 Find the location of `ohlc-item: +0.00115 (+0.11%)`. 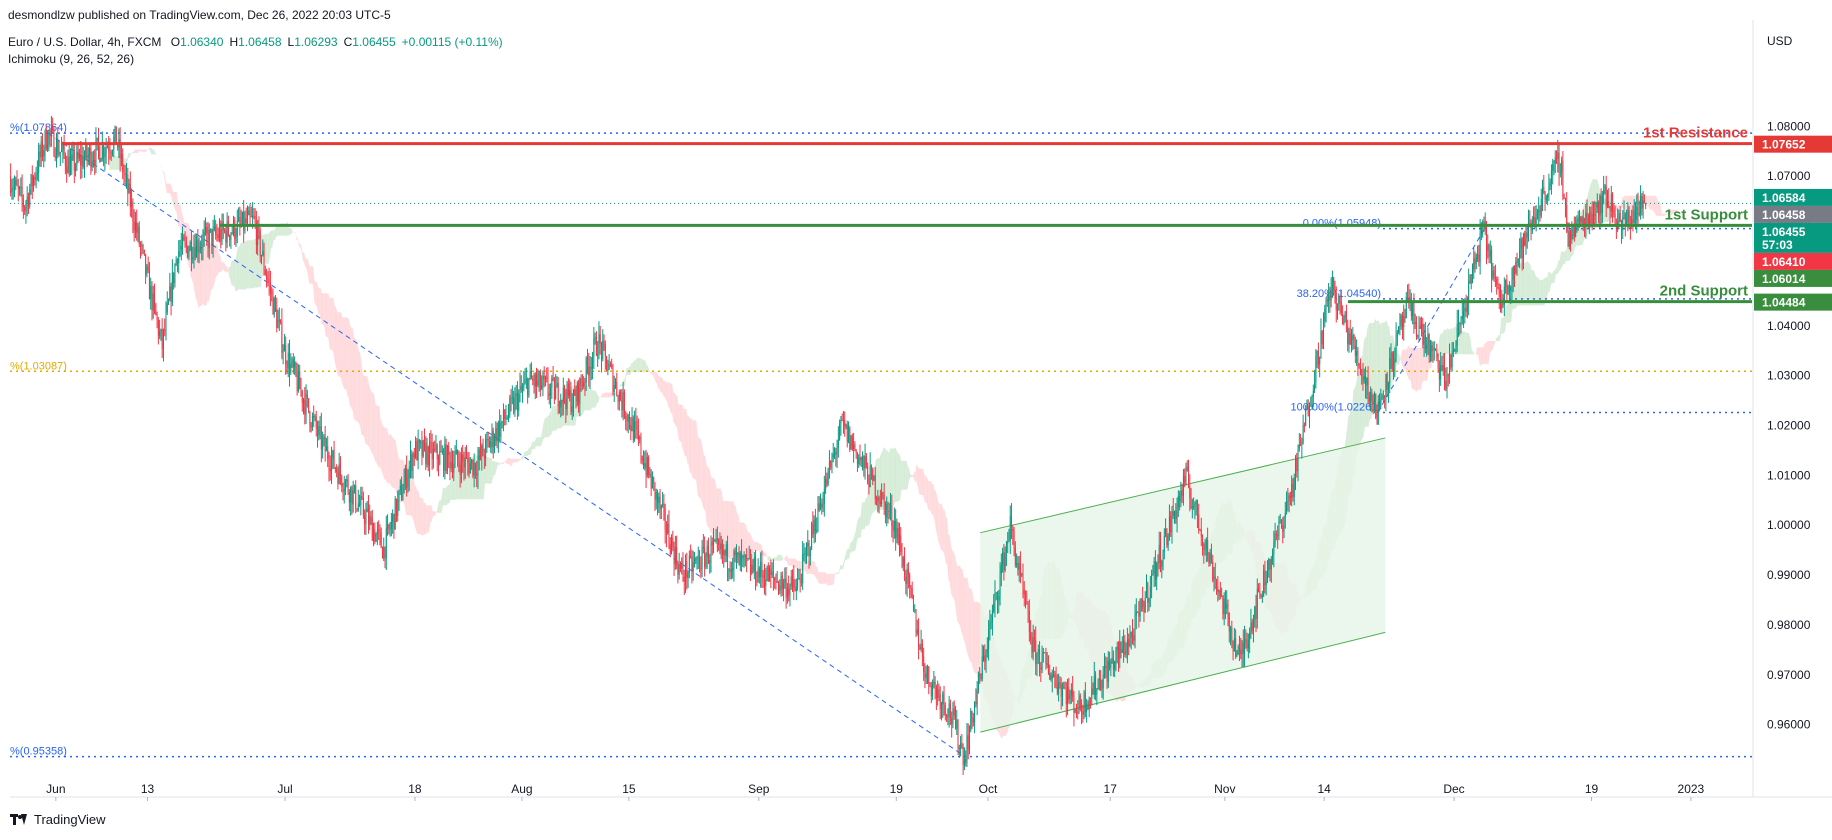

ohlc-item: +0.00115 (+0.11%) is located at coordinates (452, 42).